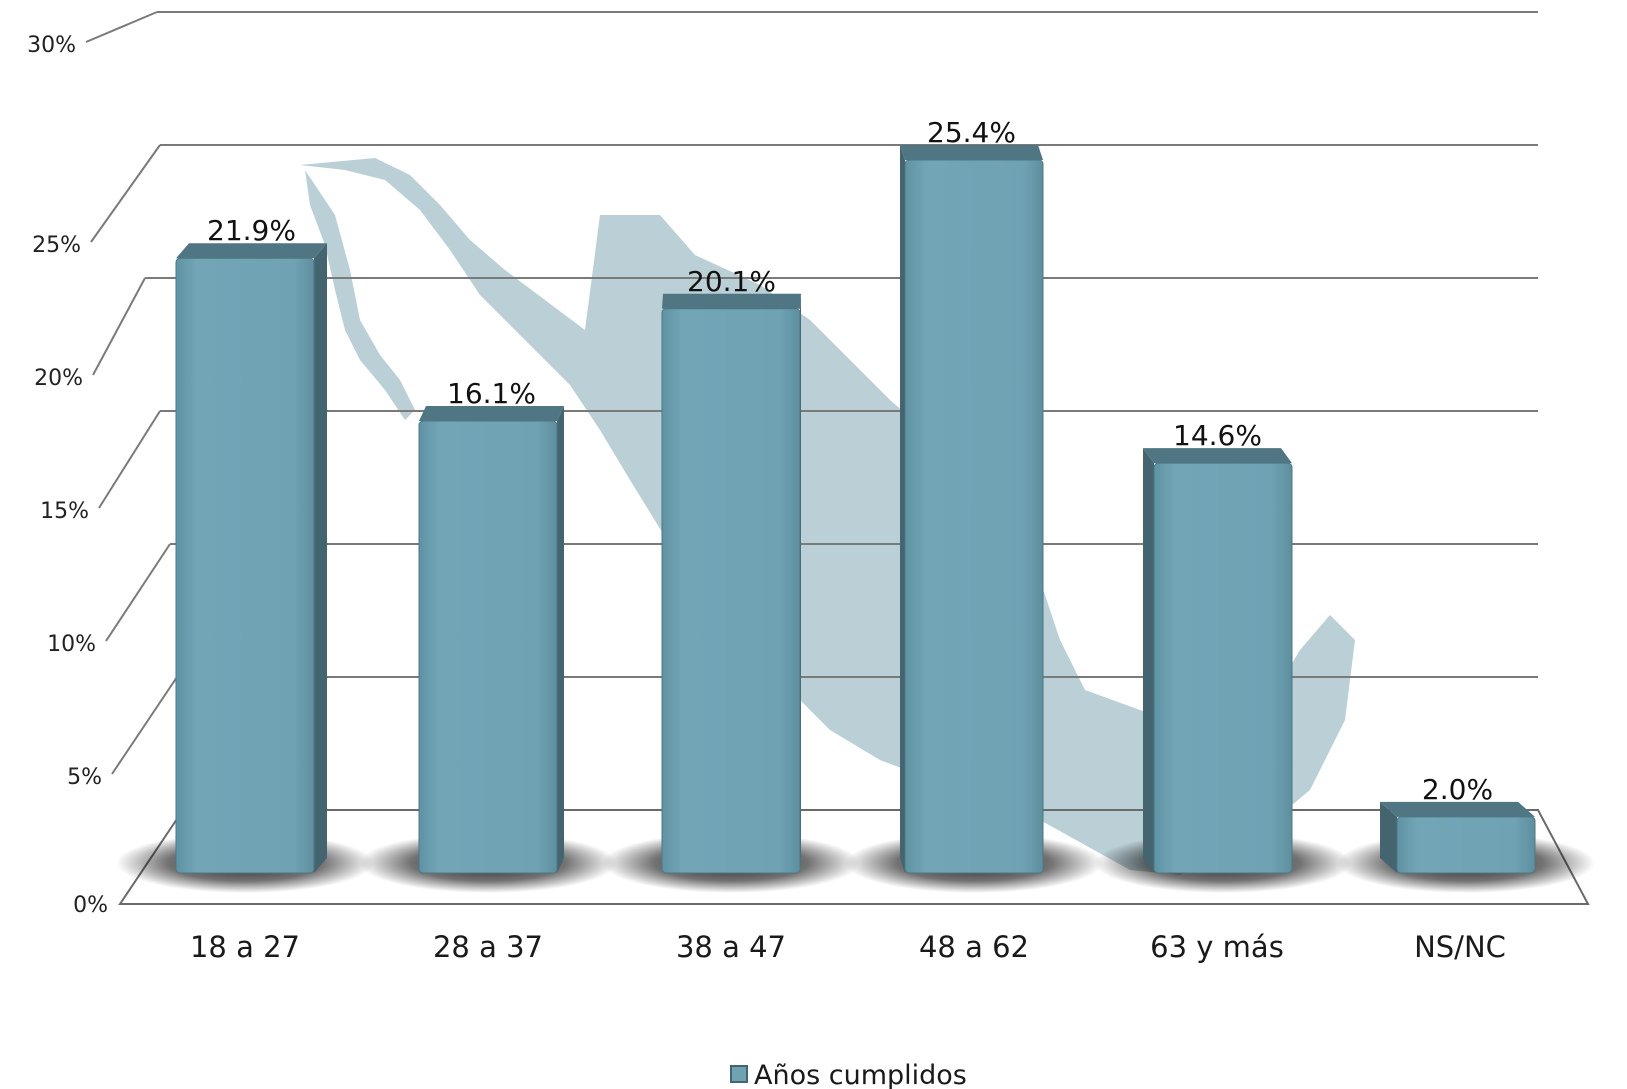 The width and height of the screenshot is (1627, 1089). What do you see at coordinates (1217, 435) in the screenshot?
I see `data-label: 14.6%` at bounding box center [1217, 435].